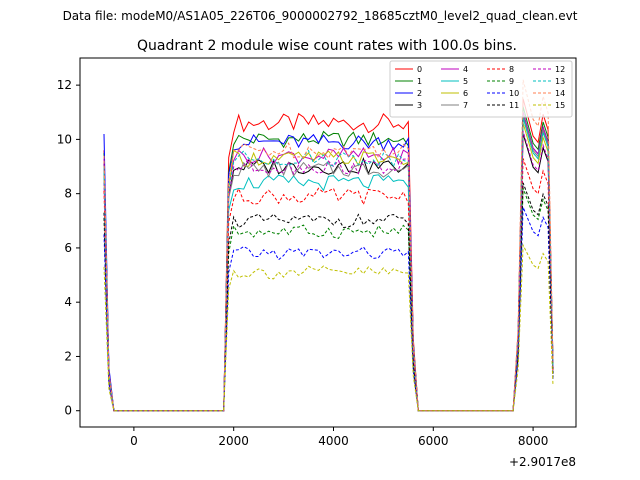 The height and width of the screenshot is (480, 640). Describe the element at coordinates (465, 81) in the screenshot. I see `legend-label-5: 5` at that location.